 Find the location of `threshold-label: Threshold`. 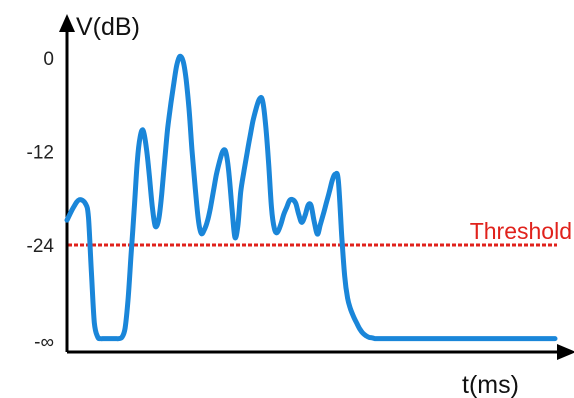

threshold-label: Threshold is located at coordinates (521, 231).